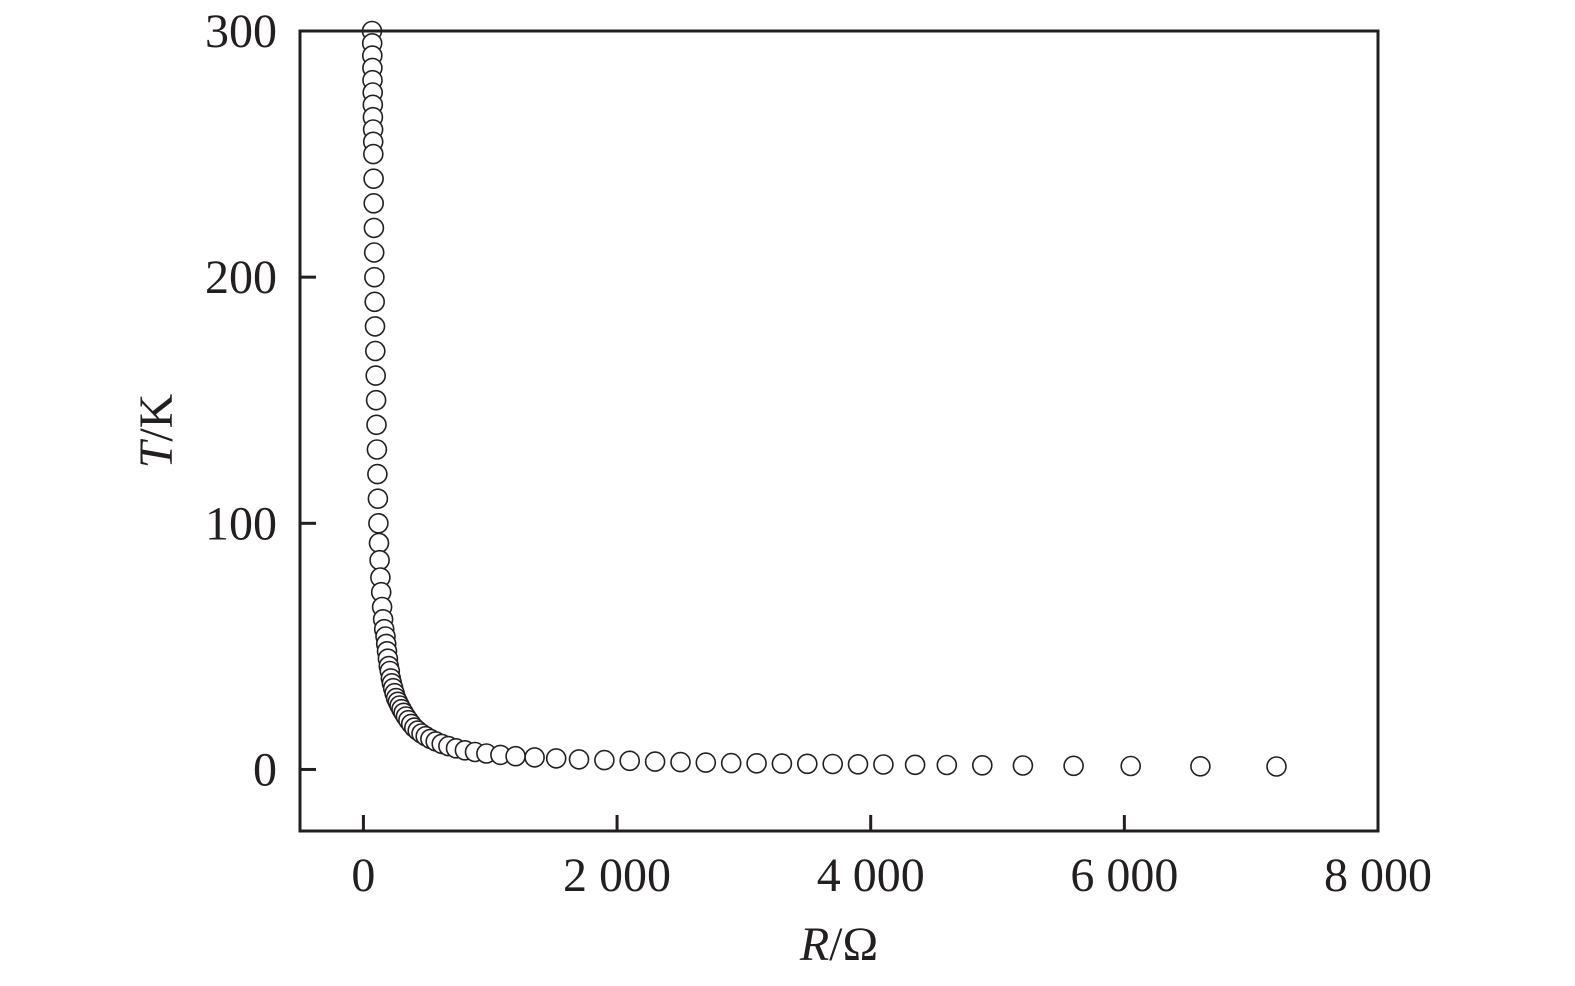  Describe the element at coordinates (156, 453) in the screenshot. I see `y-axis-variable: T` at that location.